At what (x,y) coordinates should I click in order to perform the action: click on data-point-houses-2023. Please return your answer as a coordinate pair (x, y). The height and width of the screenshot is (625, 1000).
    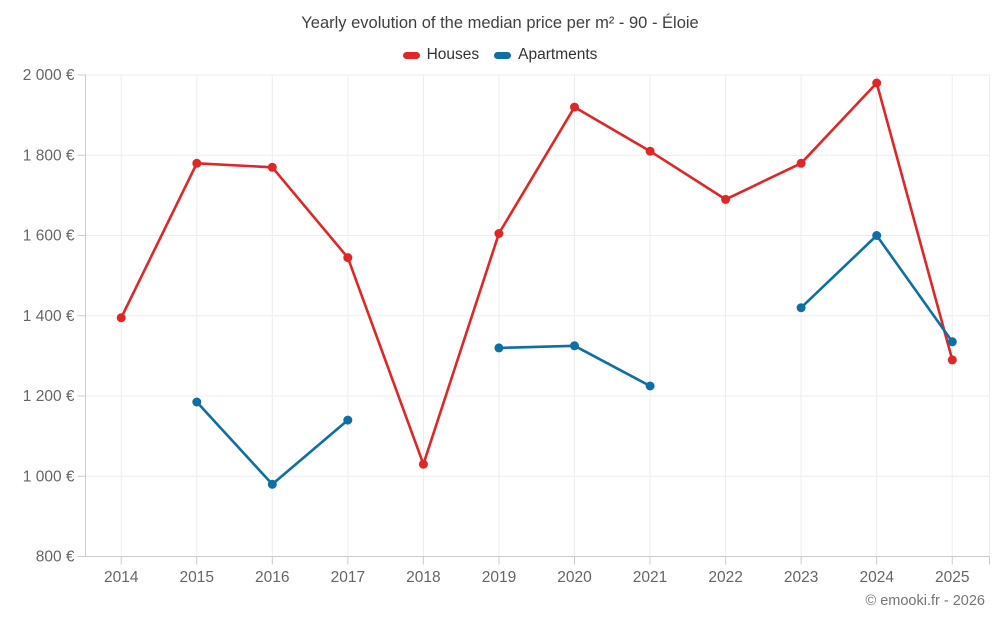
    Looking at the image, I should click on (801, 163).